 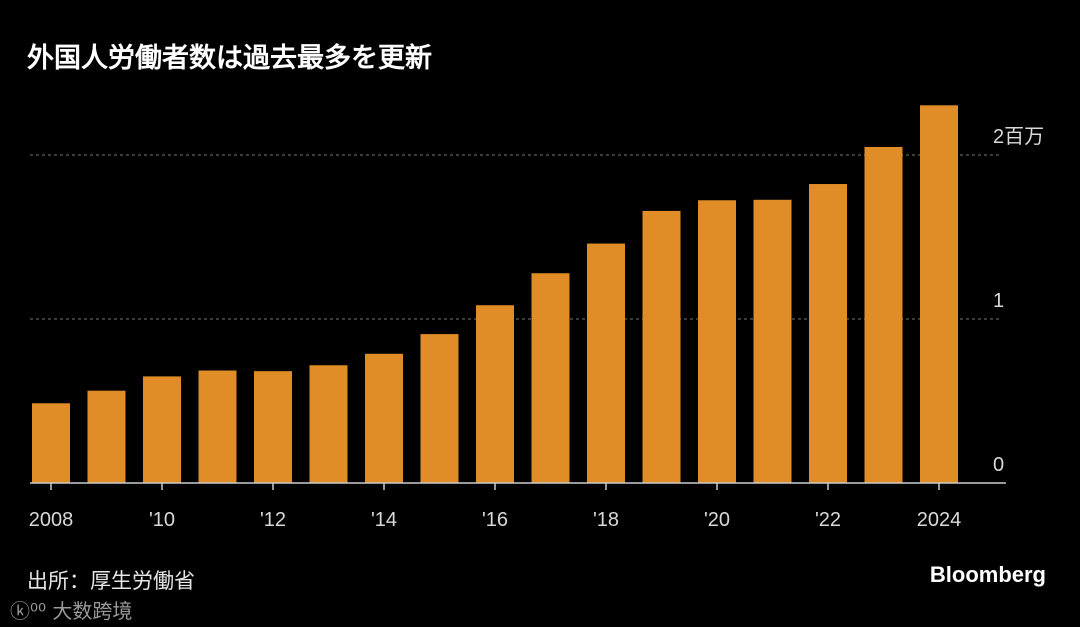 I want to click on source-note: 出所：厚生労働省, so click(x=111, y=581).